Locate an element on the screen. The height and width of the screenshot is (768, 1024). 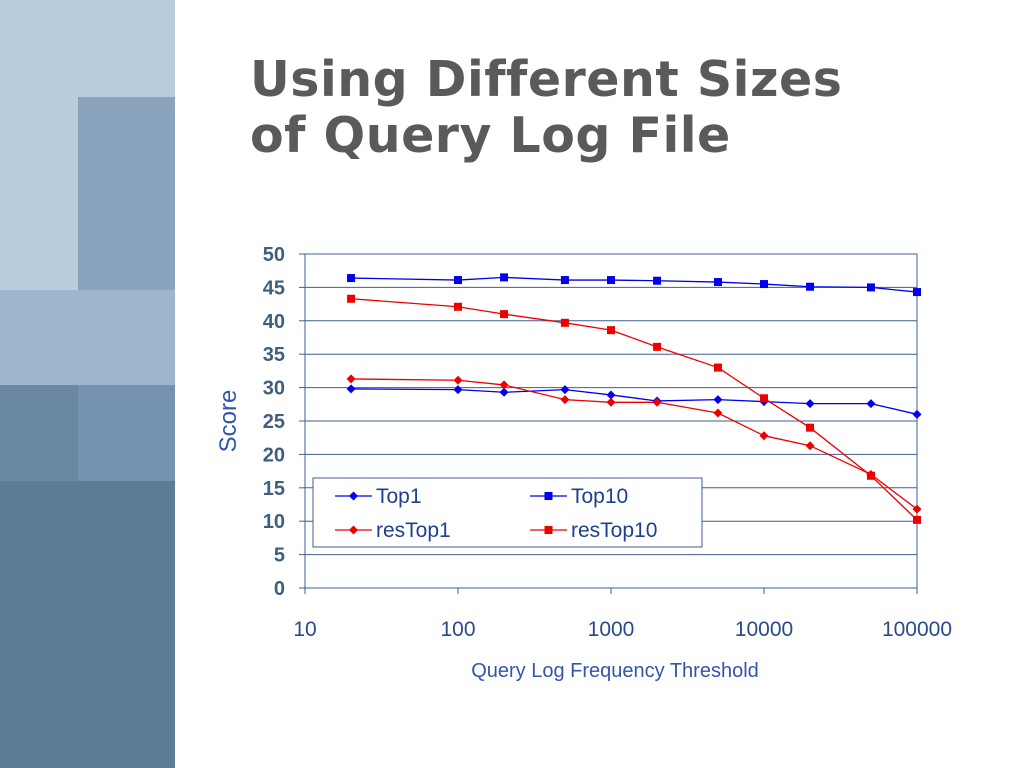
legend-marker-resTop1 is located at coordinates (353, 530).